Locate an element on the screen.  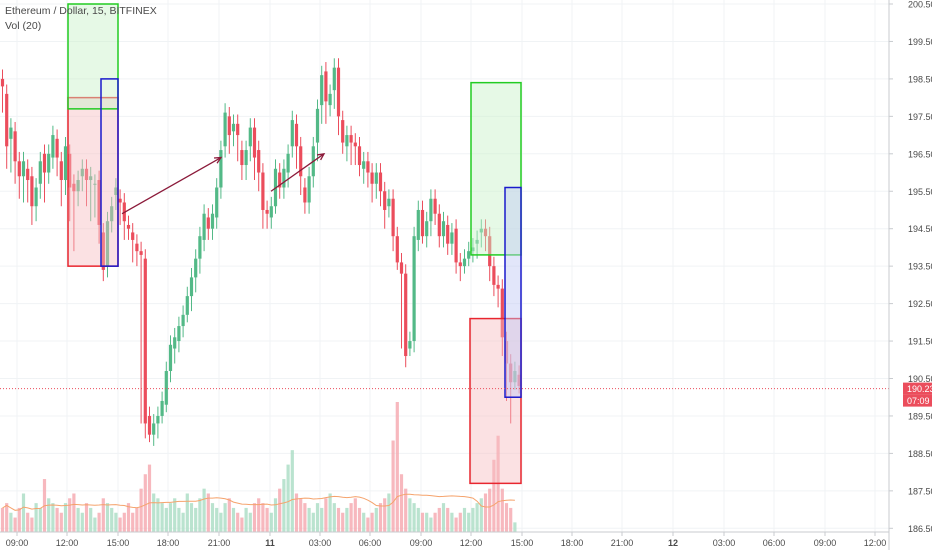
symbol-title: Ethereum / Dollar, 15, BITFINEX is located at coordinates (81, 11).